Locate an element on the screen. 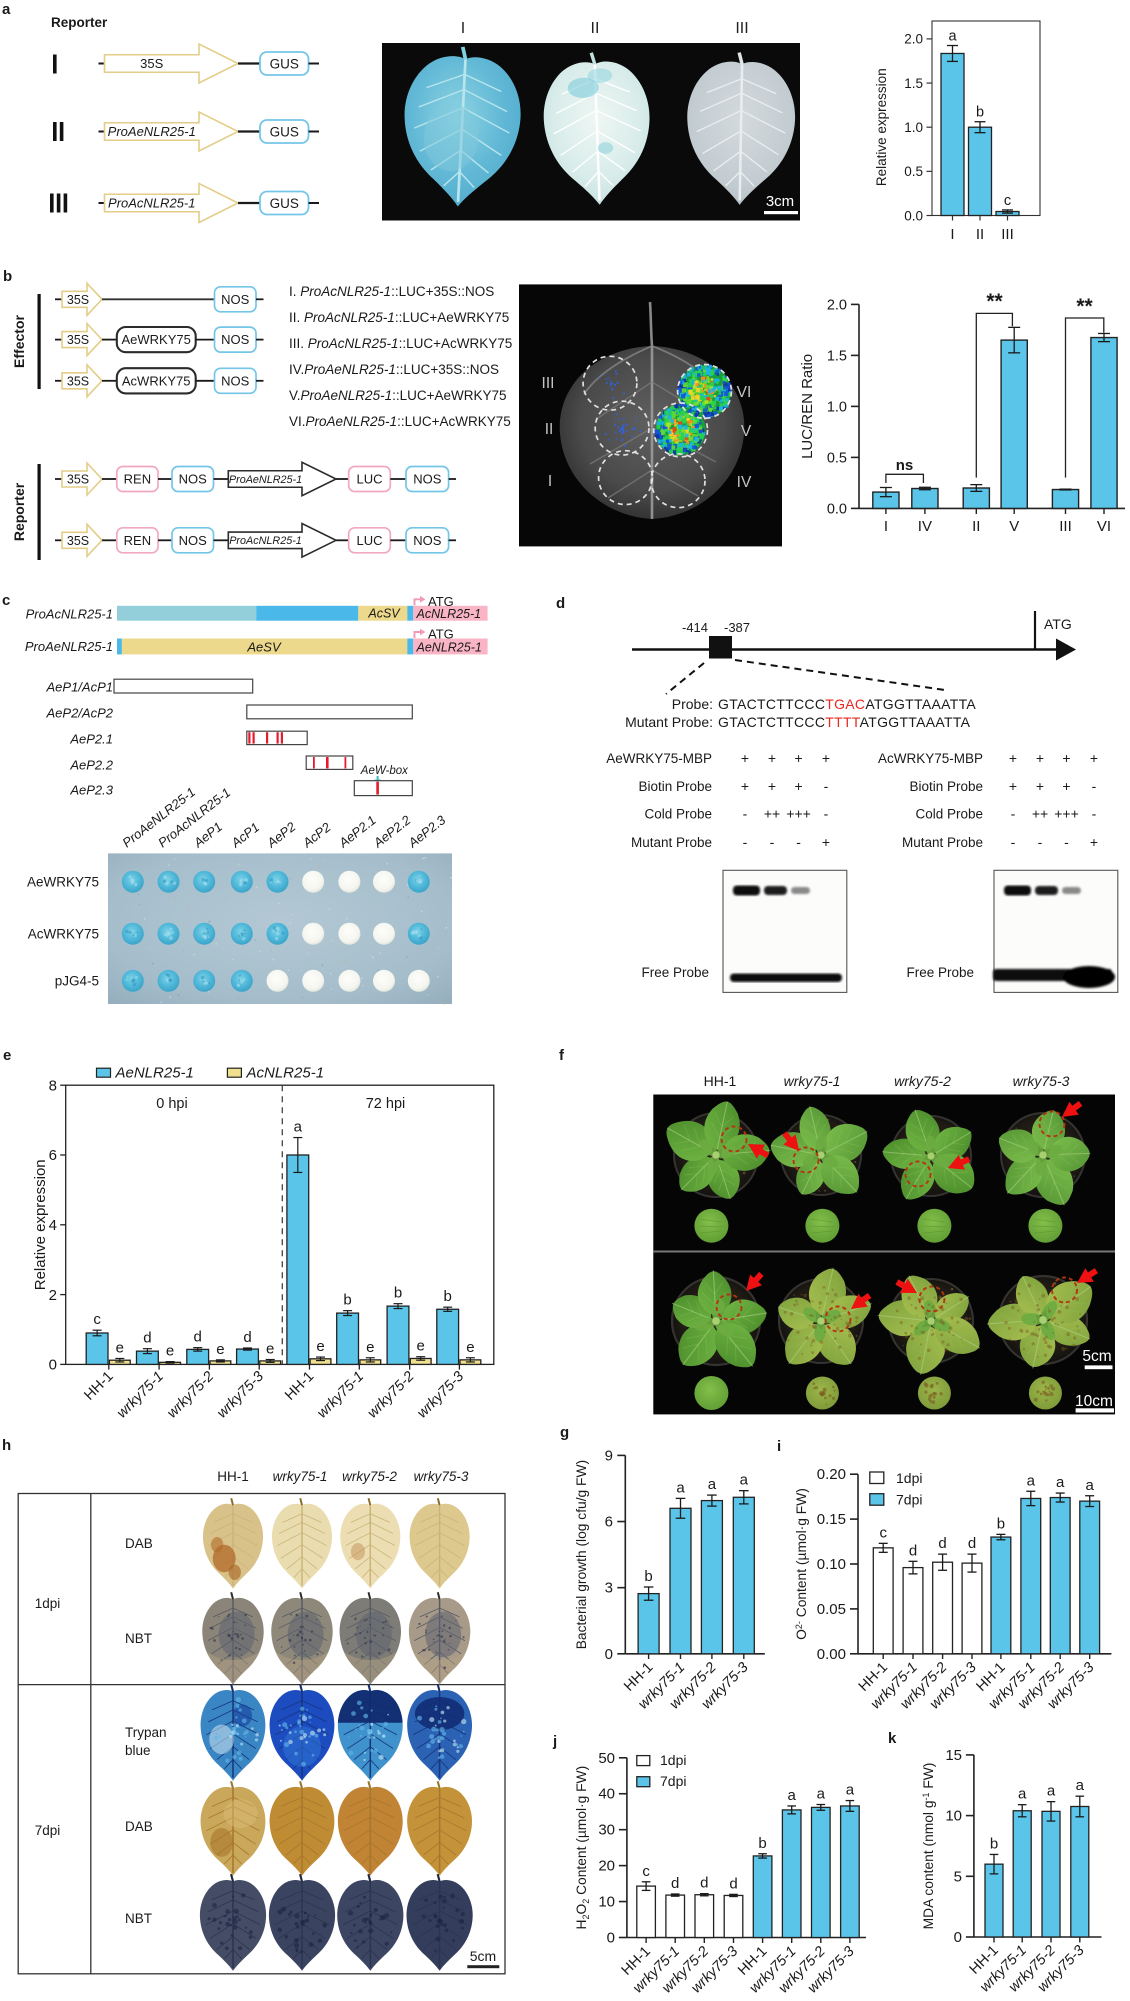 Image resolution: width=1130 pixels, height=2001 pixels. svg-text: 10 is located at coordinates (606, 1902).